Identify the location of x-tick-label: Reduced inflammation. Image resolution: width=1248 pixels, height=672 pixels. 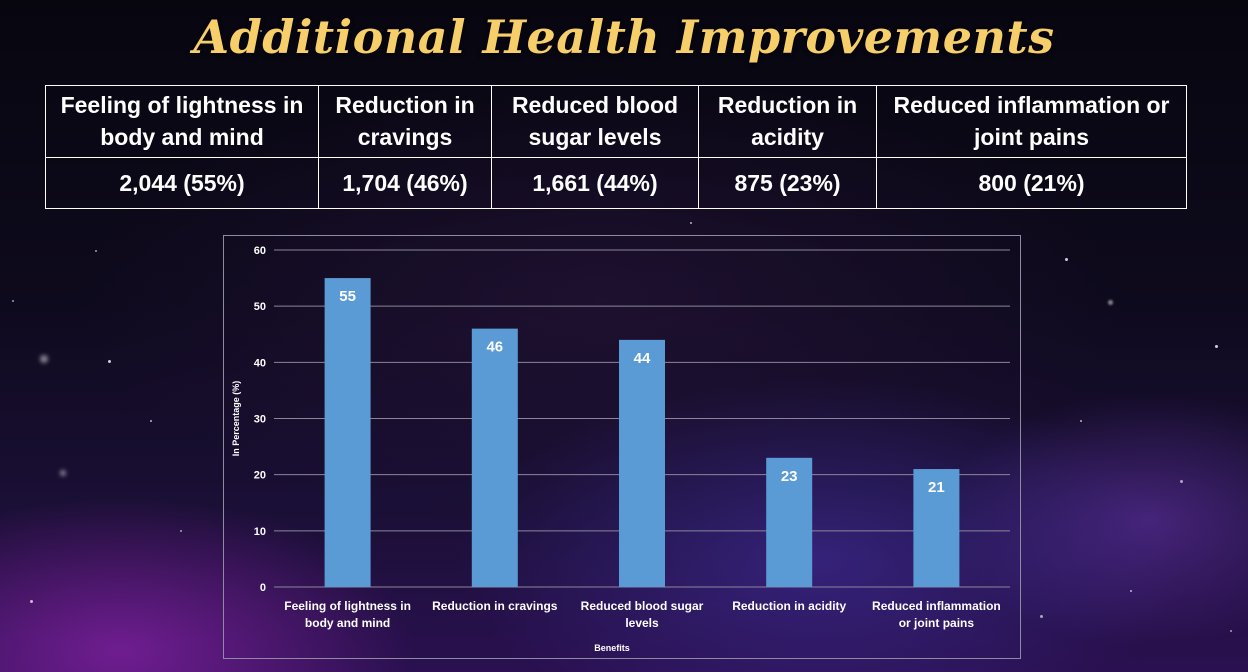
(936, 606).